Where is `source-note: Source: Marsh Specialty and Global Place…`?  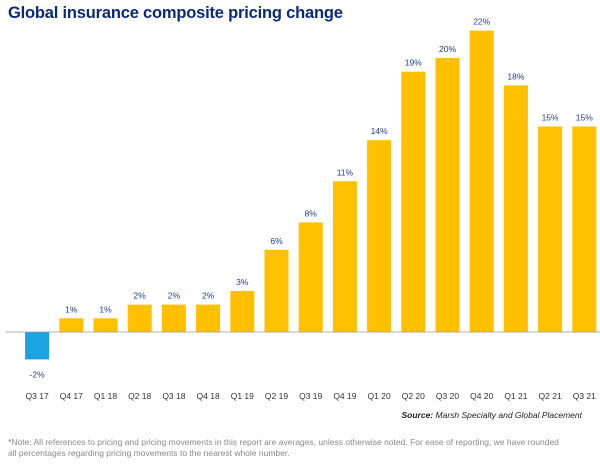
source-note: Source: Marsh Specialty and Global Place… is located at coordinates (492, 415).